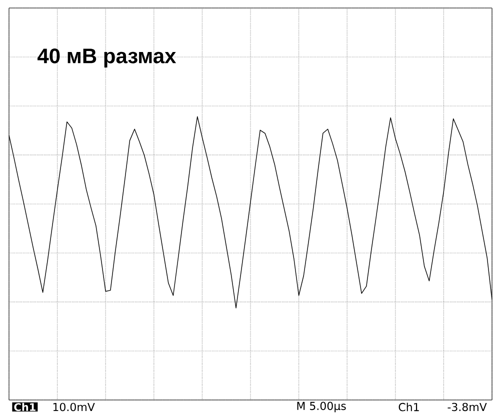 This screenshot has height=414, width=493. What do you see at coordinates (321, 407) in the screenshot?
I see `text: M 5.00µs` at bounding box center [321, 407].